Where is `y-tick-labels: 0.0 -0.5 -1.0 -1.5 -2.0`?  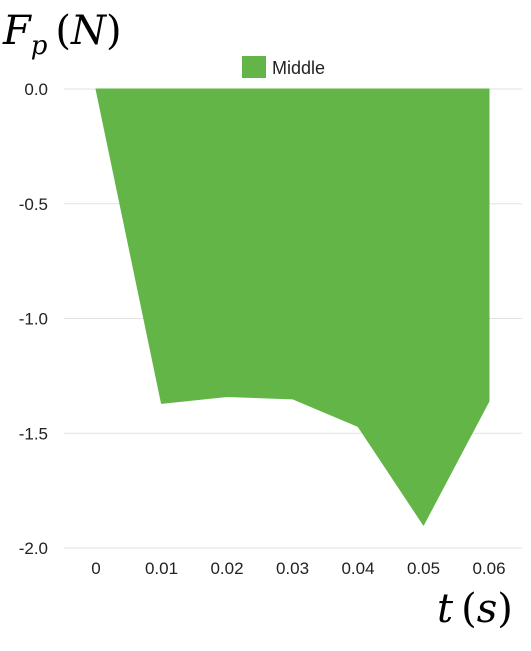
y-tick-labels: 0.0 -0.5 -1.0 -1.5 -2.0 is located at coordinates (33, 319).